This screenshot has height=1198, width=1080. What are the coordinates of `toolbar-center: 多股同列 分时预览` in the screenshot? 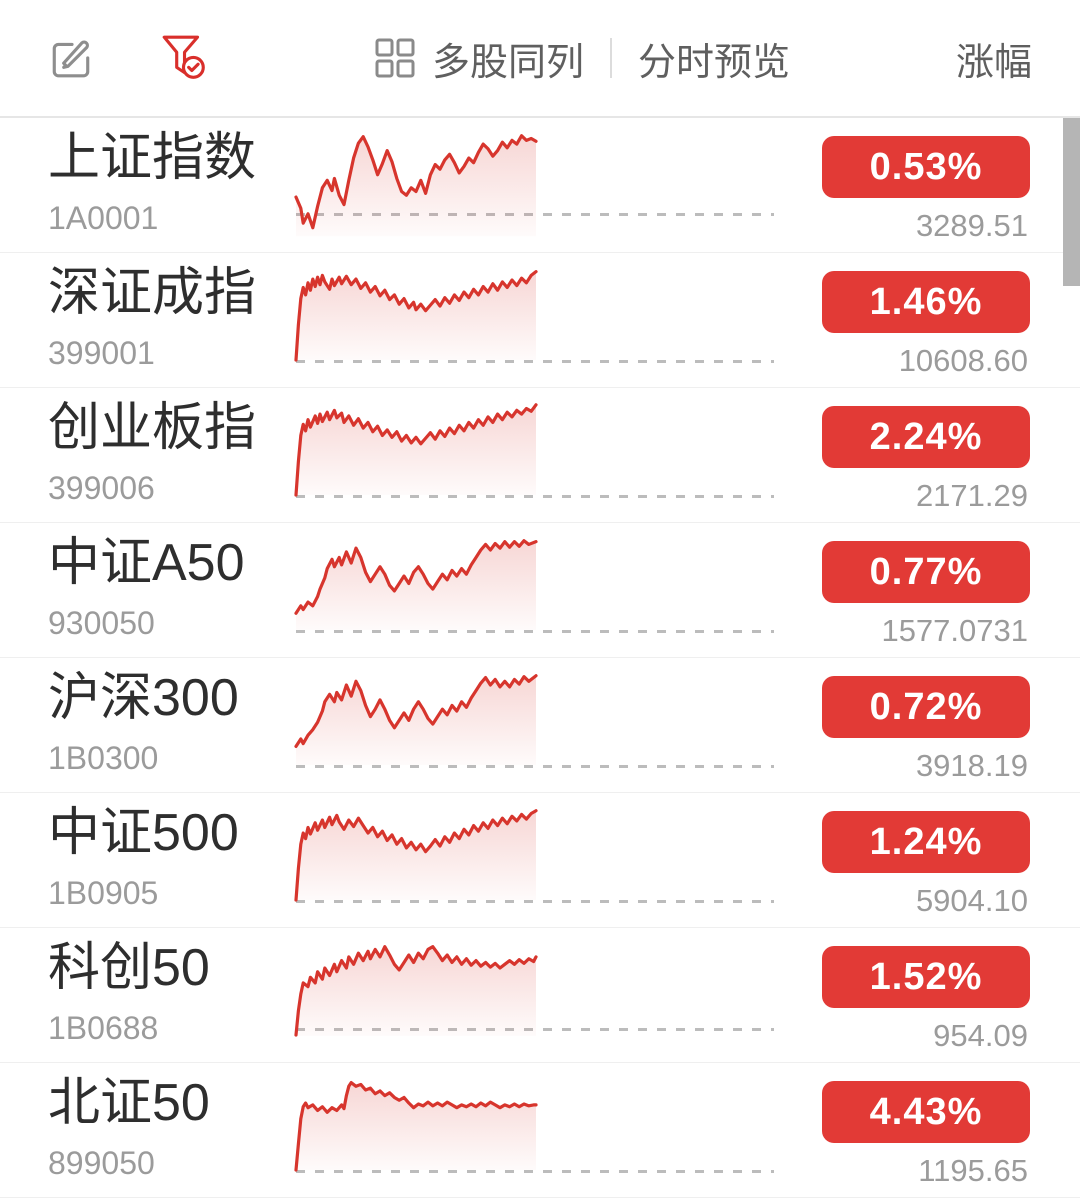 It's located at (582, 58).